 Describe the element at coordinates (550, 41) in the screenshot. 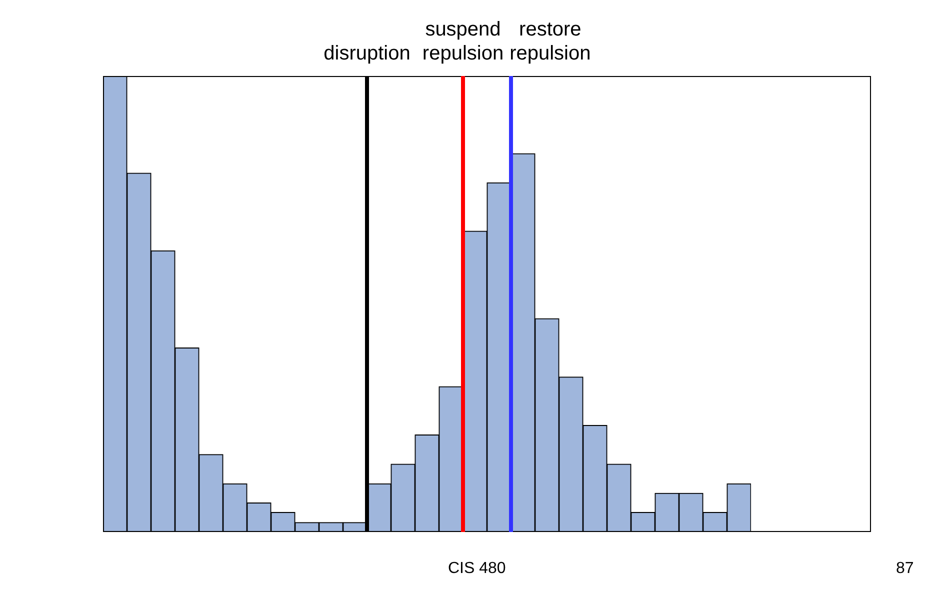

I see `text: restore repulsion` at that location.